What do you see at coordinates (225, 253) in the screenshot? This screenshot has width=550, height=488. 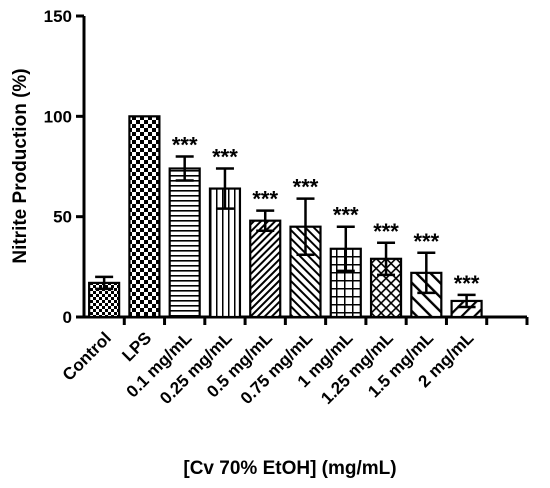 I see `bar-0-25-mg-ml` at bounding box center [225, 253].